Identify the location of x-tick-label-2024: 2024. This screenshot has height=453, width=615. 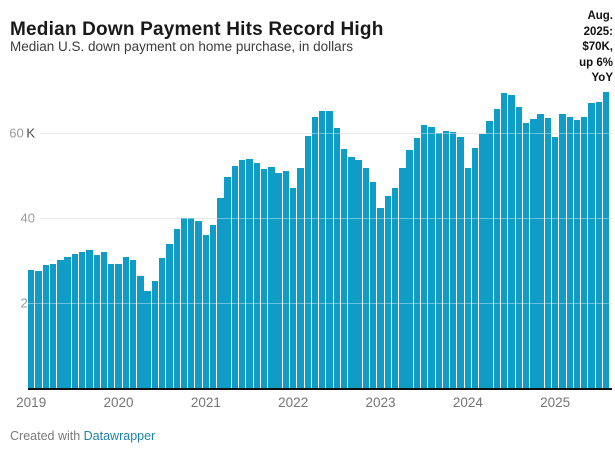
(467, 402).